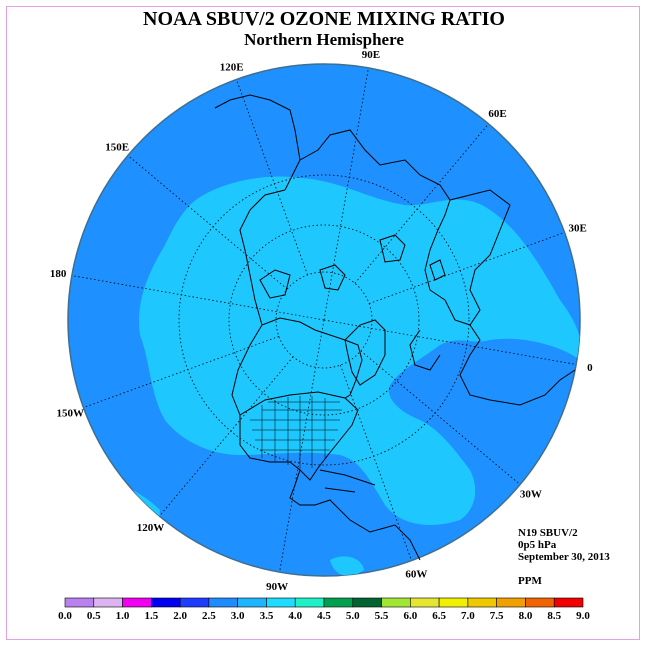 The image size is (648, 648). I want to click on legend-tick-label: 8.5, so click(554, 616).